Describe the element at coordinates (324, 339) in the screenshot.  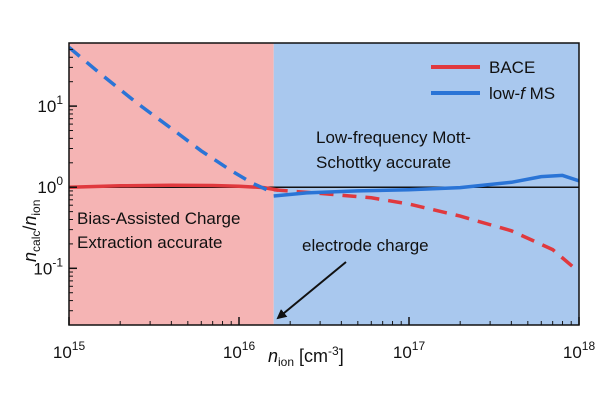
I see `x-axis-ticks: 1015 1016 1017 1018` at that location.